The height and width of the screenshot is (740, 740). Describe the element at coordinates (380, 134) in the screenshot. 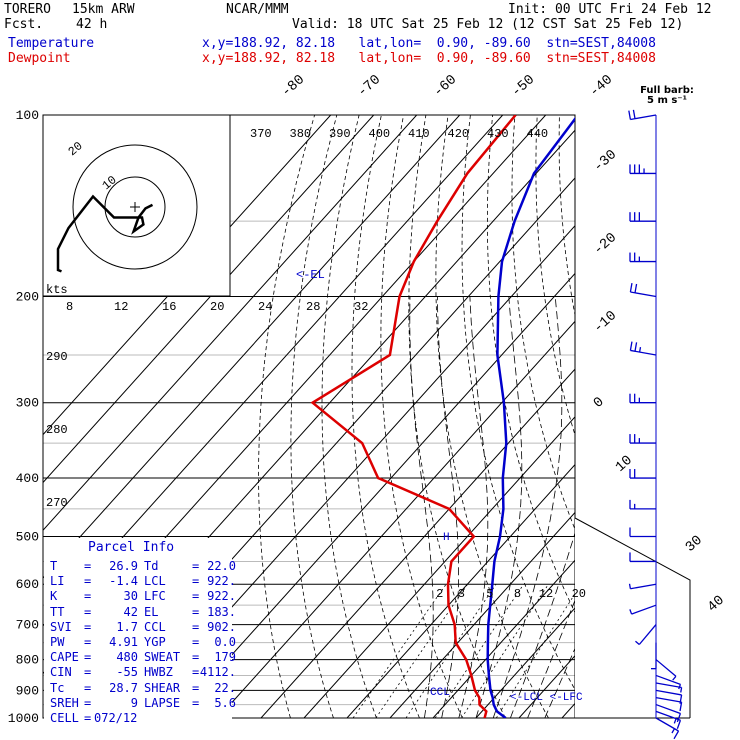

I see `theta-label: 400` at that location.